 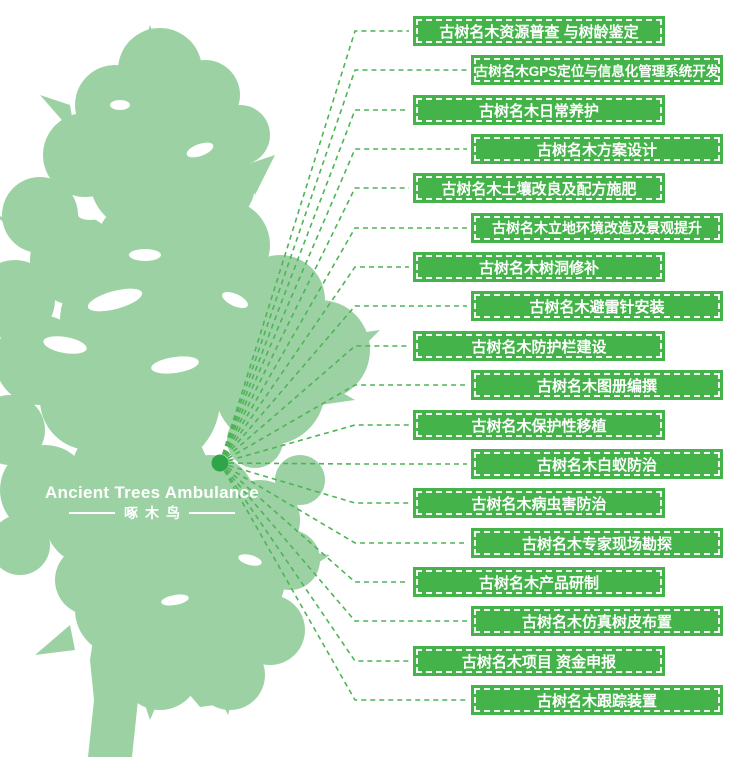 I want to click on service-label: 古树名木仿真树皮布置, so click(x=597, y=621).